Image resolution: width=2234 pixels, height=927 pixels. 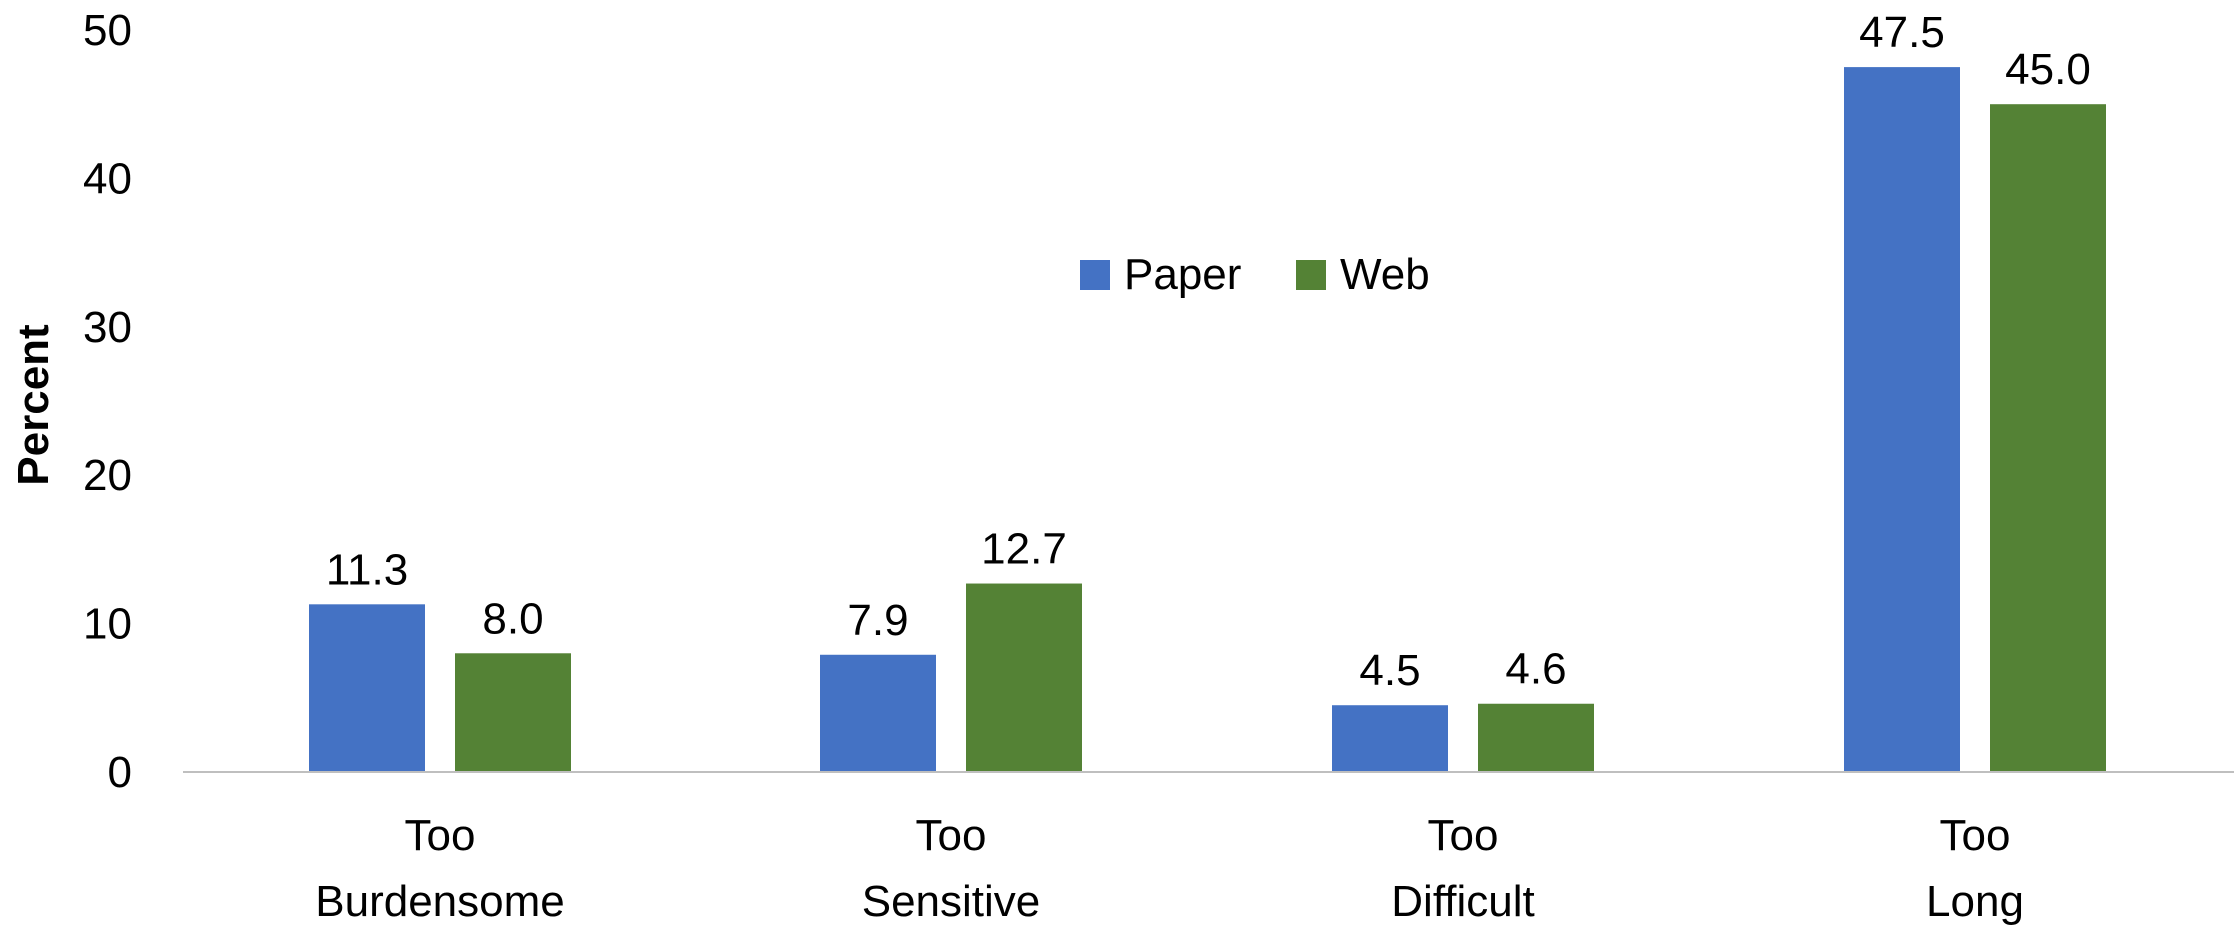 What do you see at coordinates (1975, 901) in the screenshot?
I see `category-label: Long` at bounding box center [1975, 901].